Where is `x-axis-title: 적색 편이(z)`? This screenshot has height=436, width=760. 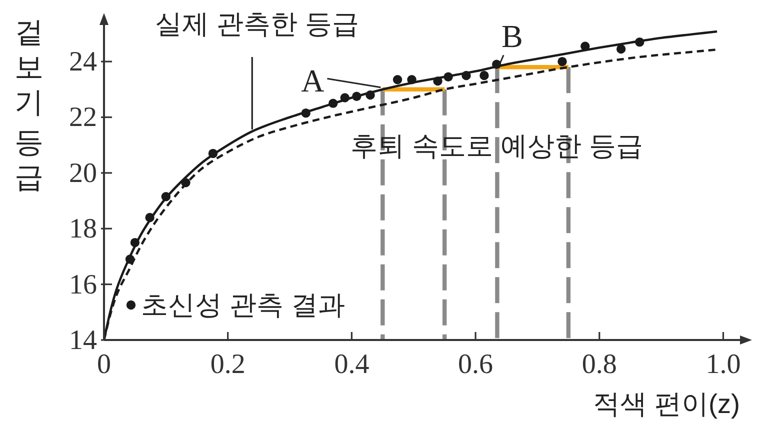 x-axis-title: 적색 편이(z) is located at coordinates (666, 404).